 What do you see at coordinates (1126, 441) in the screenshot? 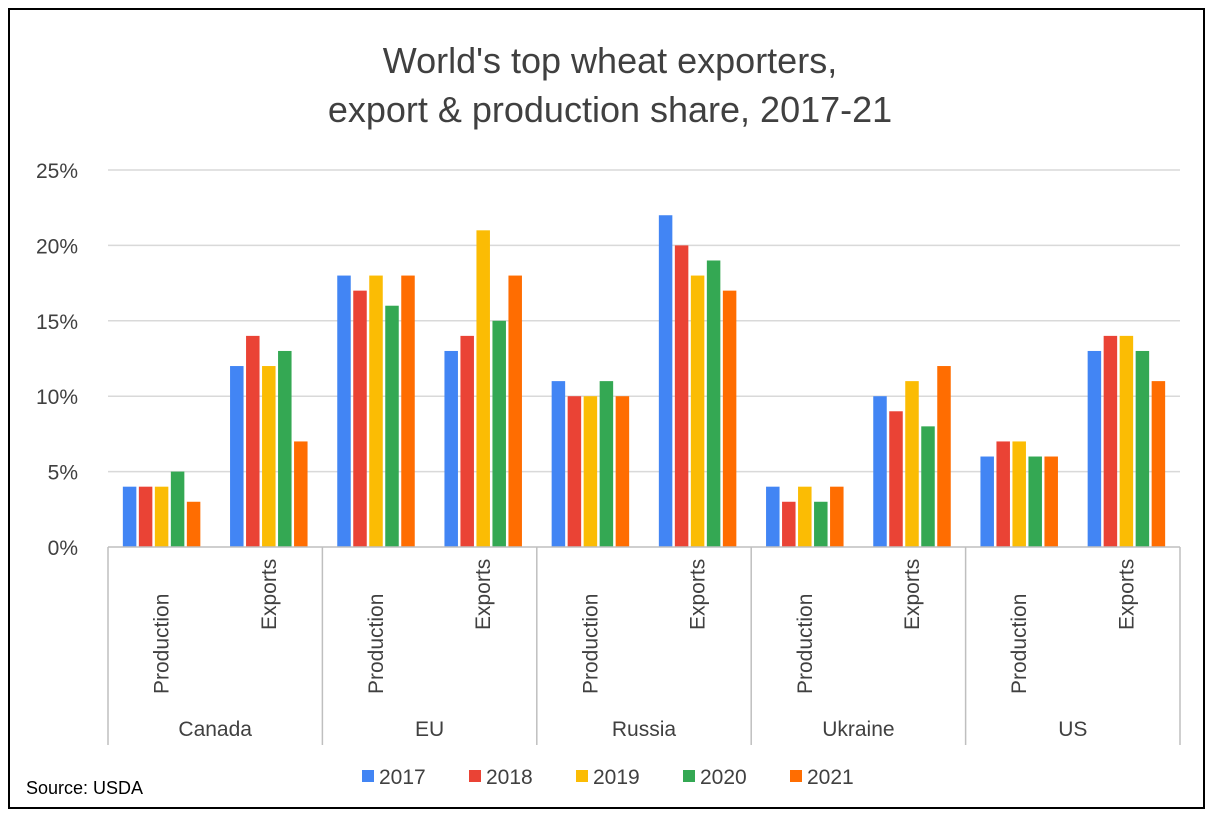
I see `bar-us-exports-2019` at bounding box center [1126, 441].